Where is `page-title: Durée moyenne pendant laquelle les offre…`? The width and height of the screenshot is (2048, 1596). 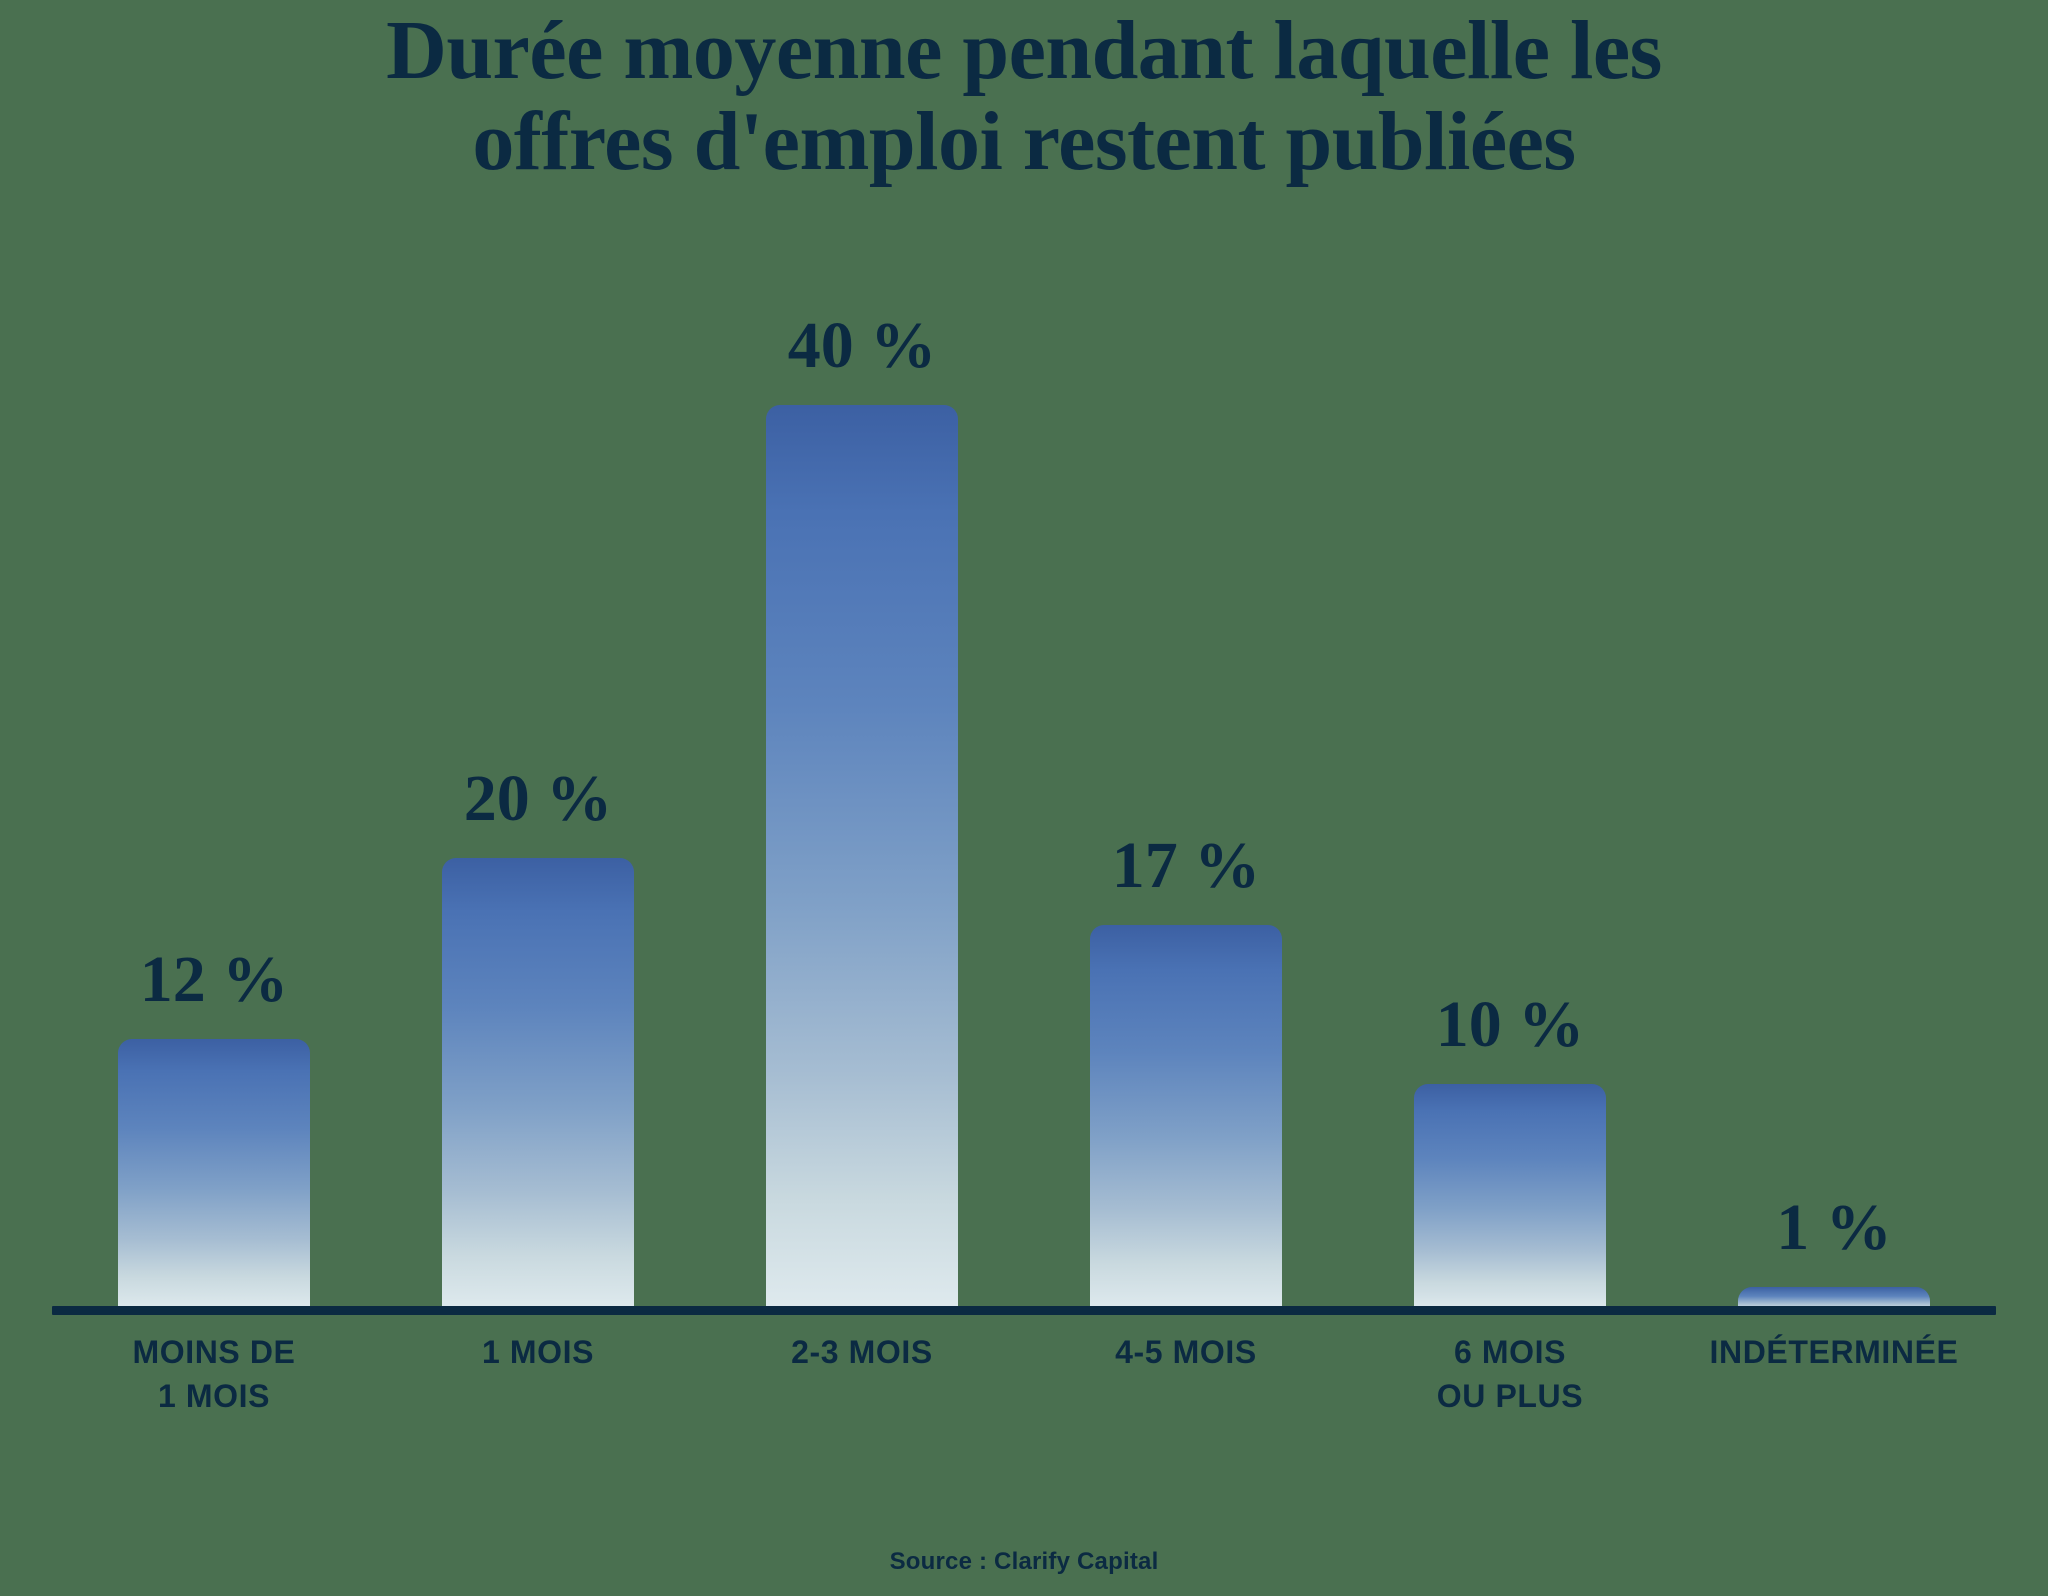 page-title: Durée moyenne pendant laquelle les offre… is located at coordinates (1024, 96).